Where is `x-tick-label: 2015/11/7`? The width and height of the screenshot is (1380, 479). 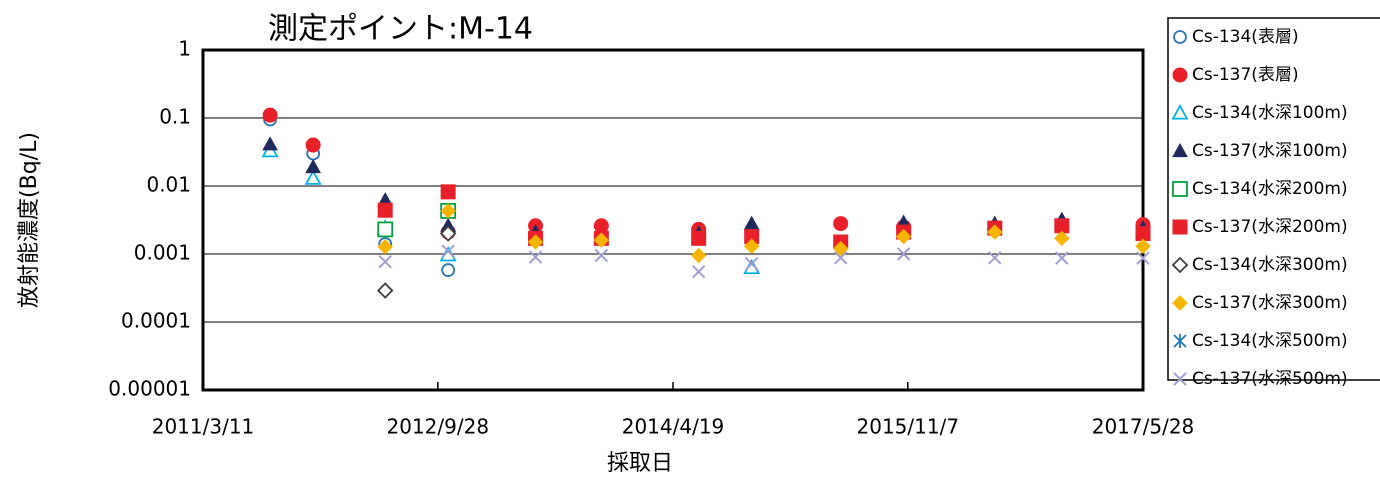 x-tick-label: 2015/11/7 is located at coordinates (908, 427).